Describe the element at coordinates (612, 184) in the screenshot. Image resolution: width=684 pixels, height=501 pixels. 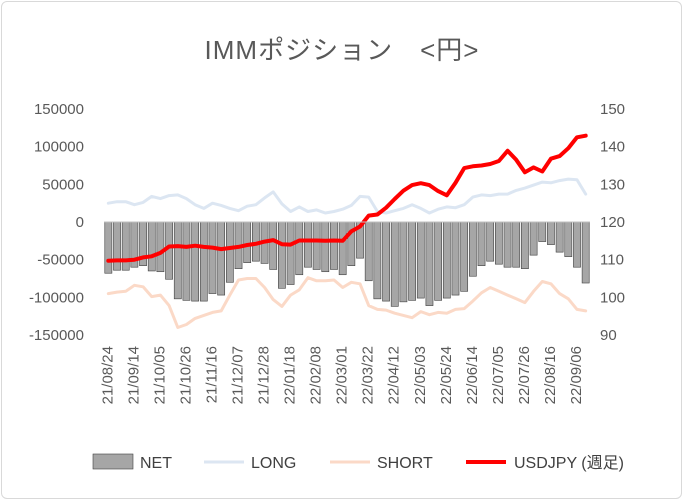
I see `y-right-tick-label: 130` at that location.